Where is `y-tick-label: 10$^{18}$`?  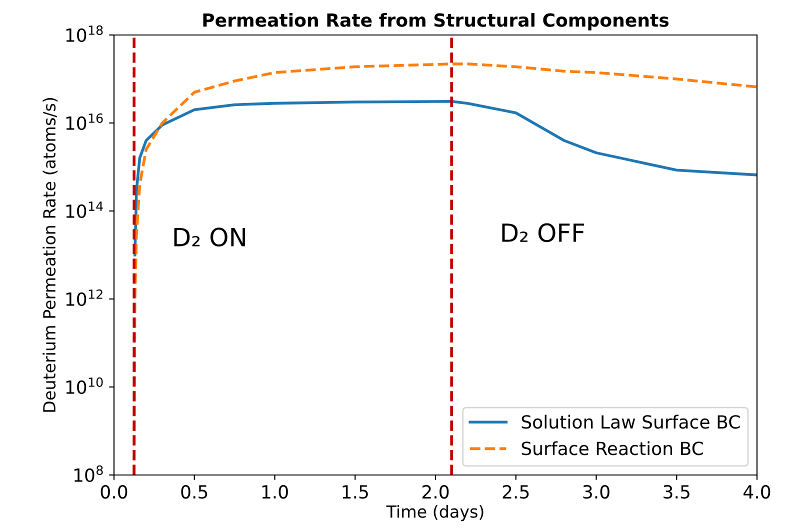
y-tick-label: 10$^{18}$ is located at coordinates (84, 33).